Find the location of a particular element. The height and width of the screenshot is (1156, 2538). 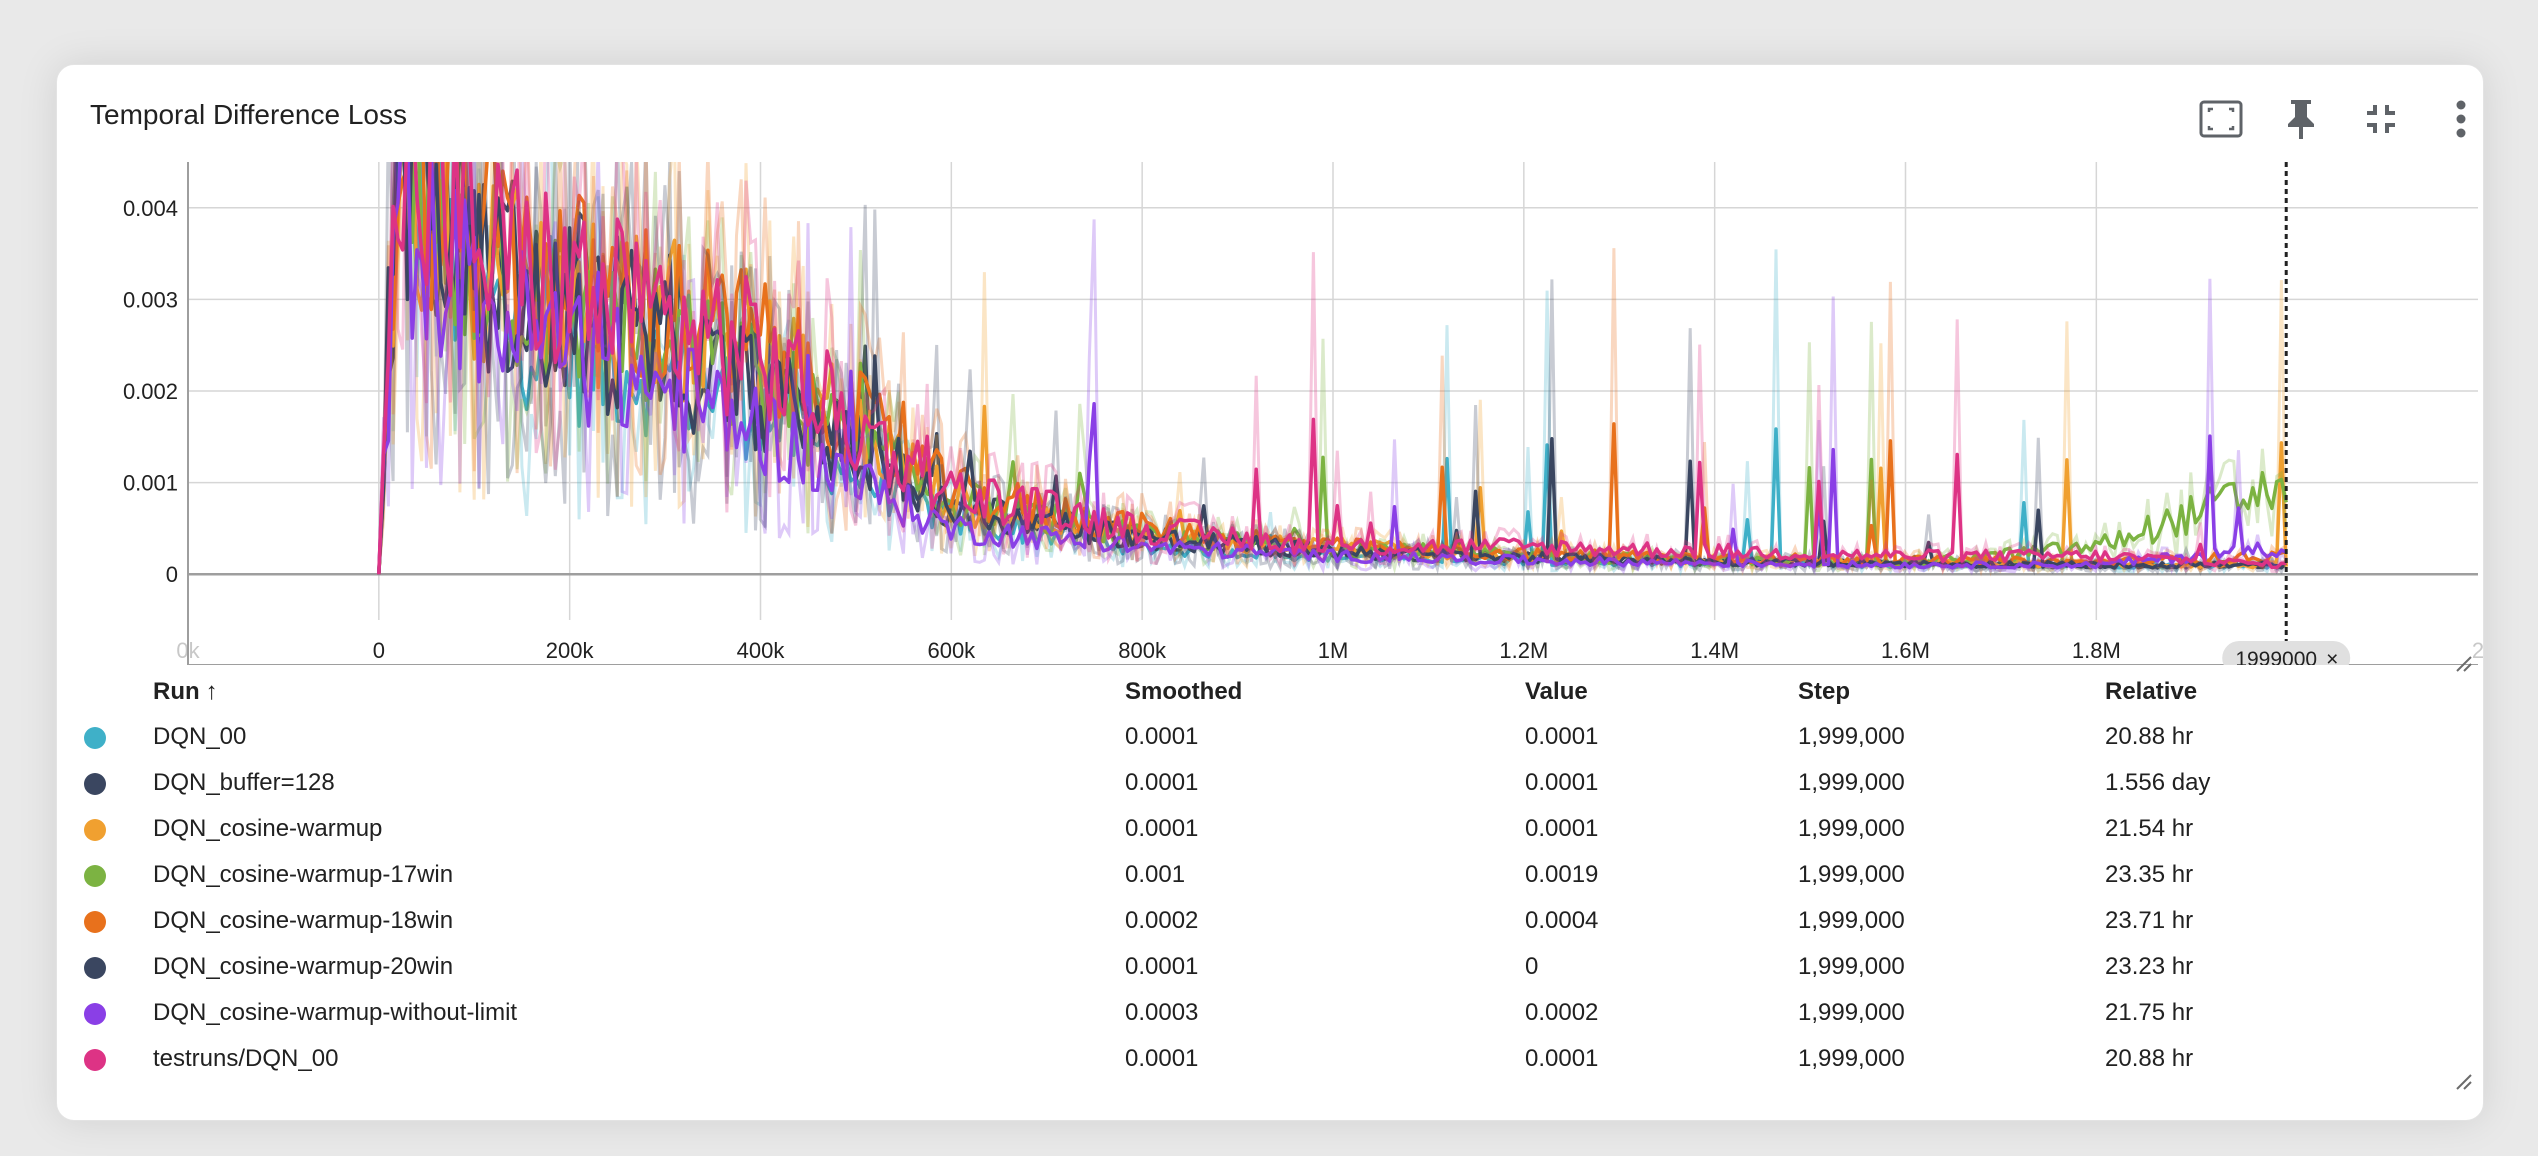

more-menu-button is located at coordinates (2458, 119).